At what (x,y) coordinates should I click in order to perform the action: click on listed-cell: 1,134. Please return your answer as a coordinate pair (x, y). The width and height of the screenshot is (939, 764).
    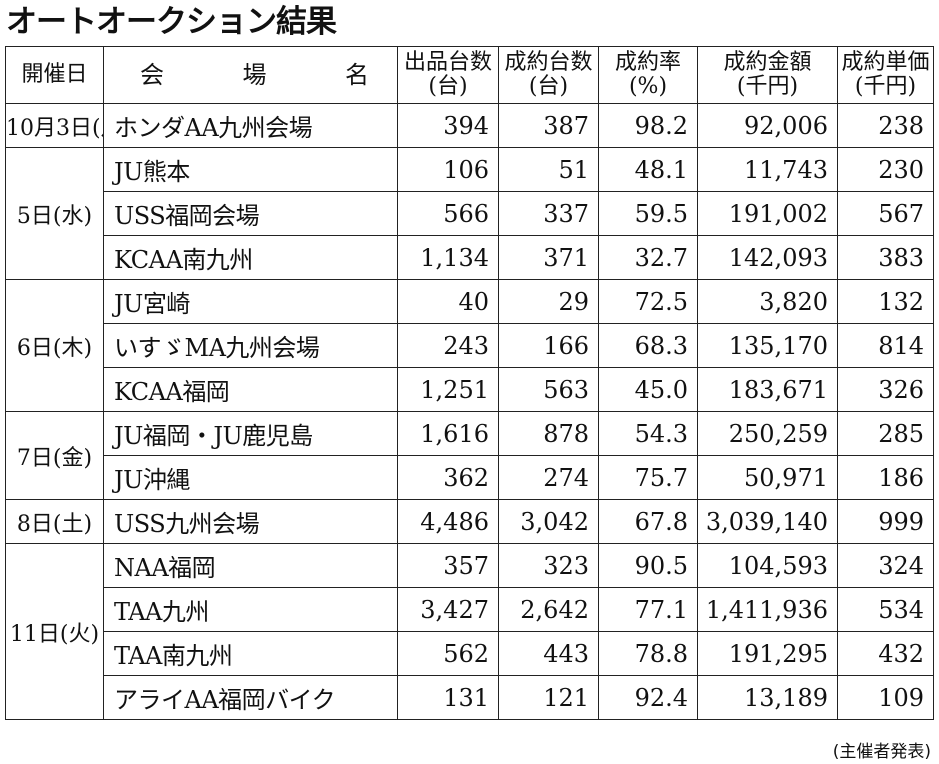
    Looking at the image, I should click on (448, 257).